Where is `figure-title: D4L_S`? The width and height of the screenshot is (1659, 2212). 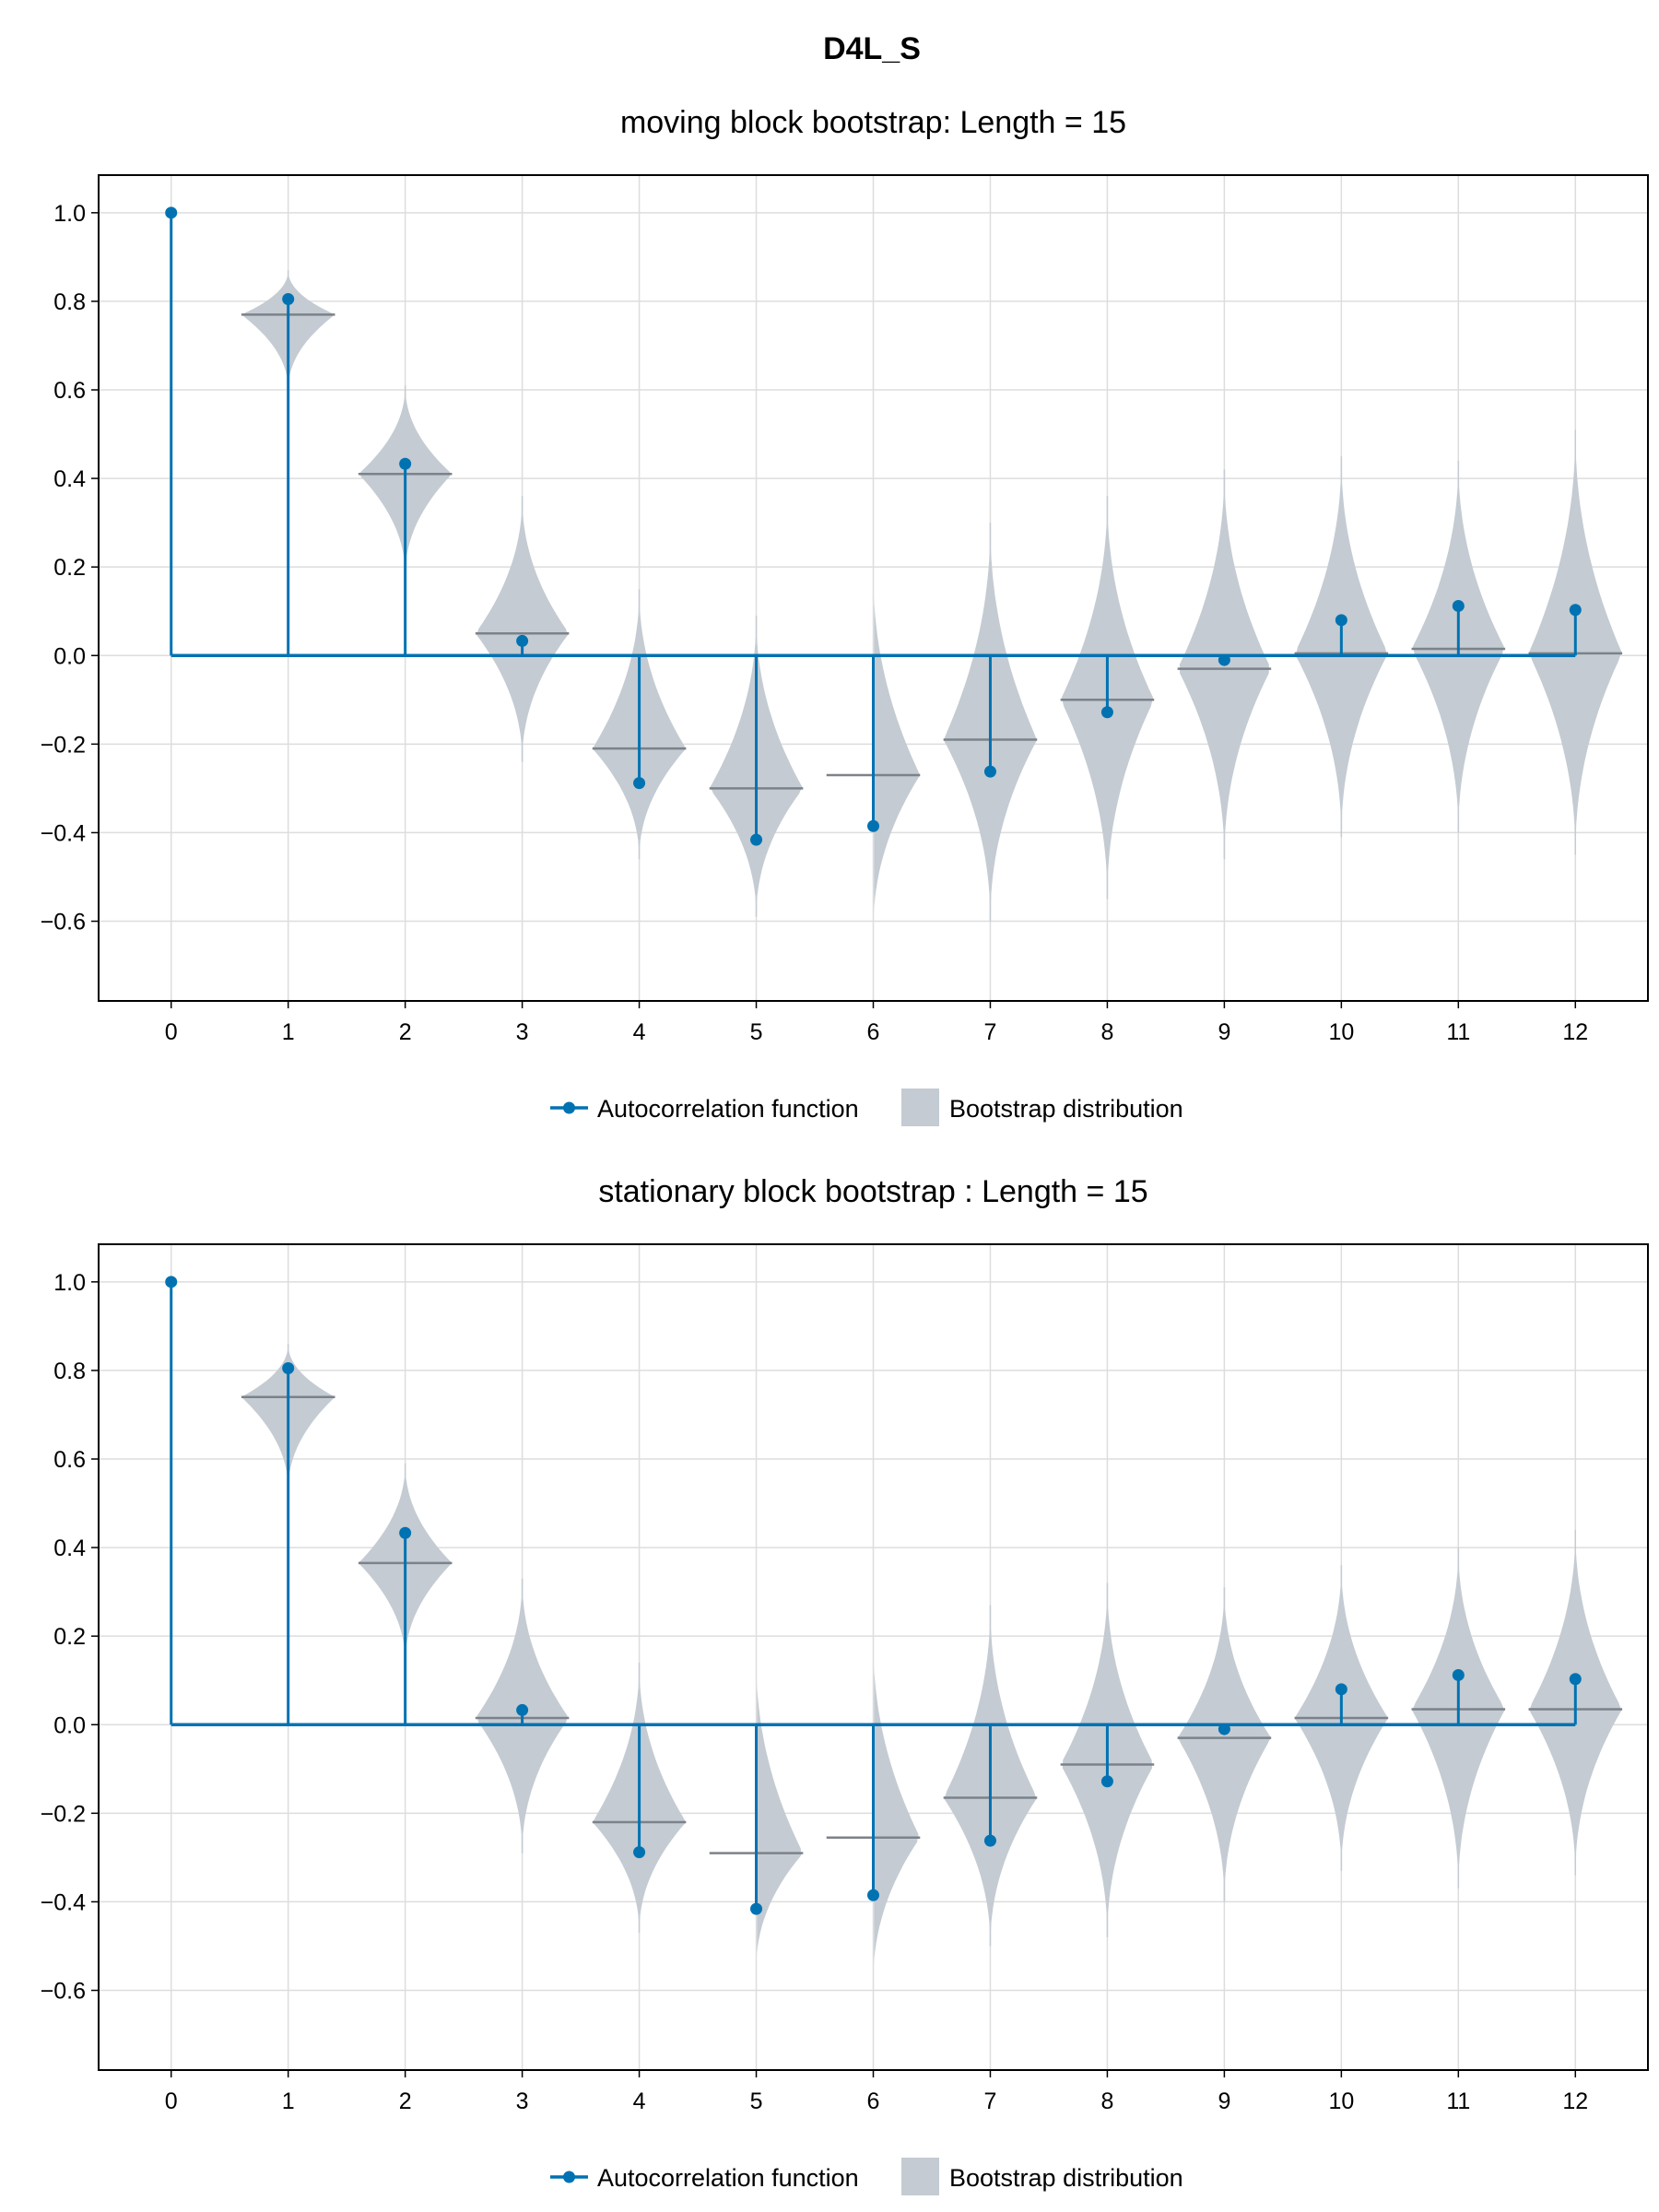
figure-title: D4L_S is located at coordinates (872, 48).